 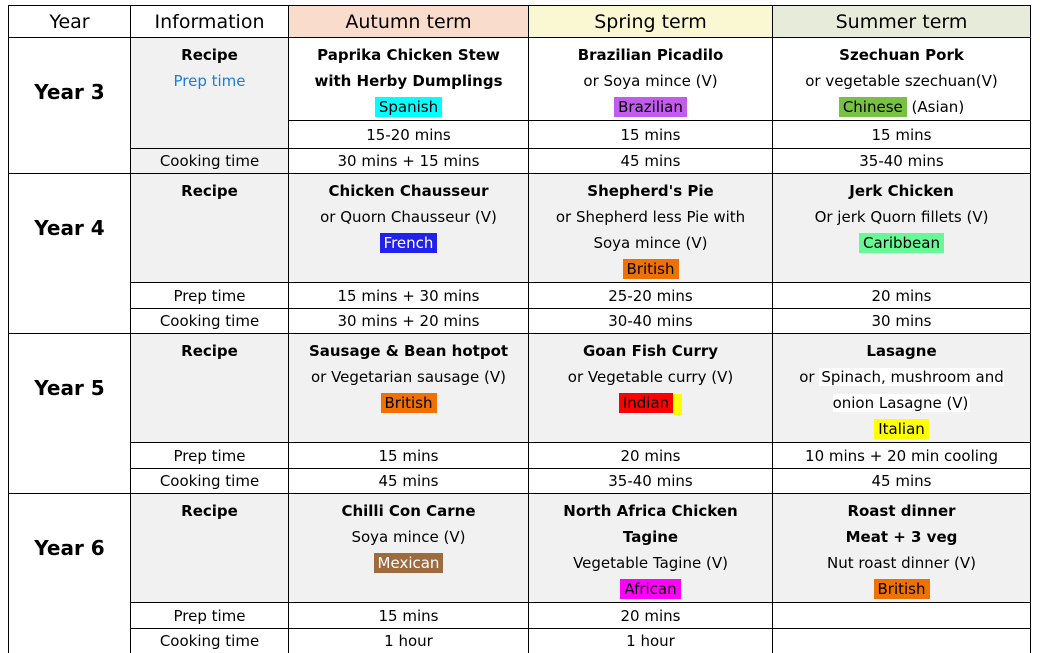 I want to click on header-spring-term: Spring term, so click(x=650, y=21).